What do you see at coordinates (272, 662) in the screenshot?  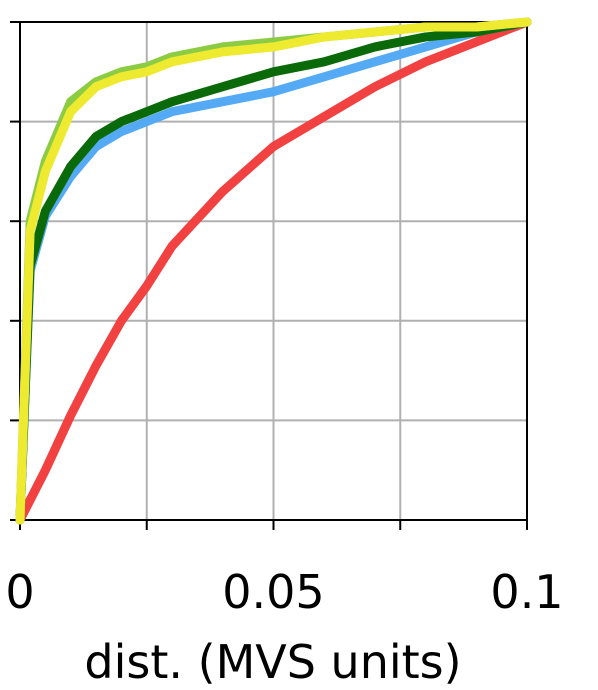 I see `x-axis-label: dist. (MVS units)` at bounding box center [272, 662].